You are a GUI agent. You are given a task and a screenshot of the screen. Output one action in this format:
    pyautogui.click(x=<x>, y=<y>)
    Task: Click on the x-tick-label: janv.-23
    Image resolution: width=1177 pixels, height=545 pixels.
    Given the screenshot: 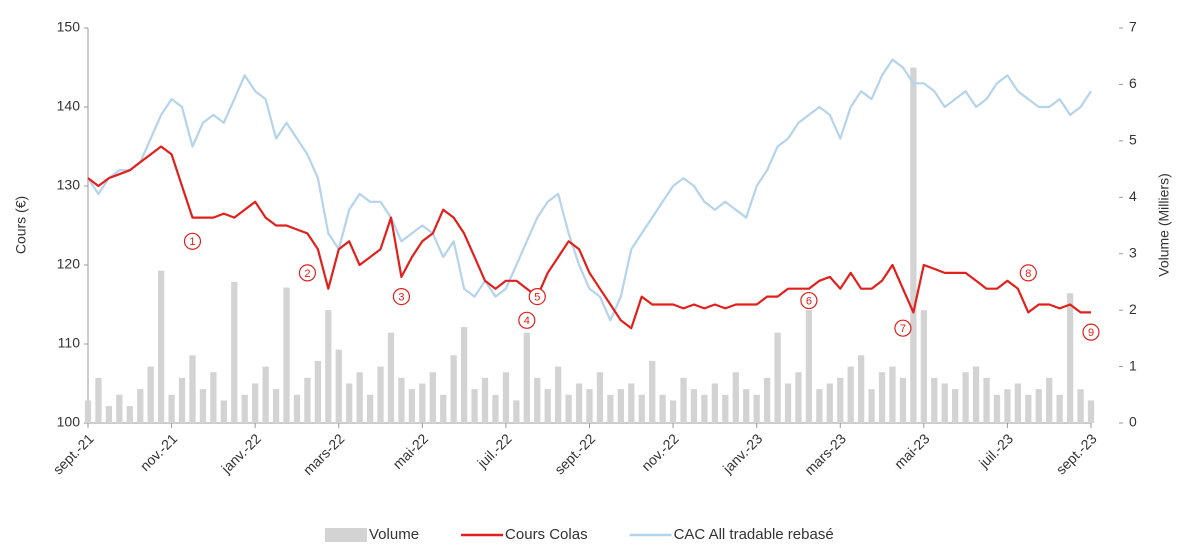 What is the action you would take?
    pyautogui.click(x=742, y=453)
    